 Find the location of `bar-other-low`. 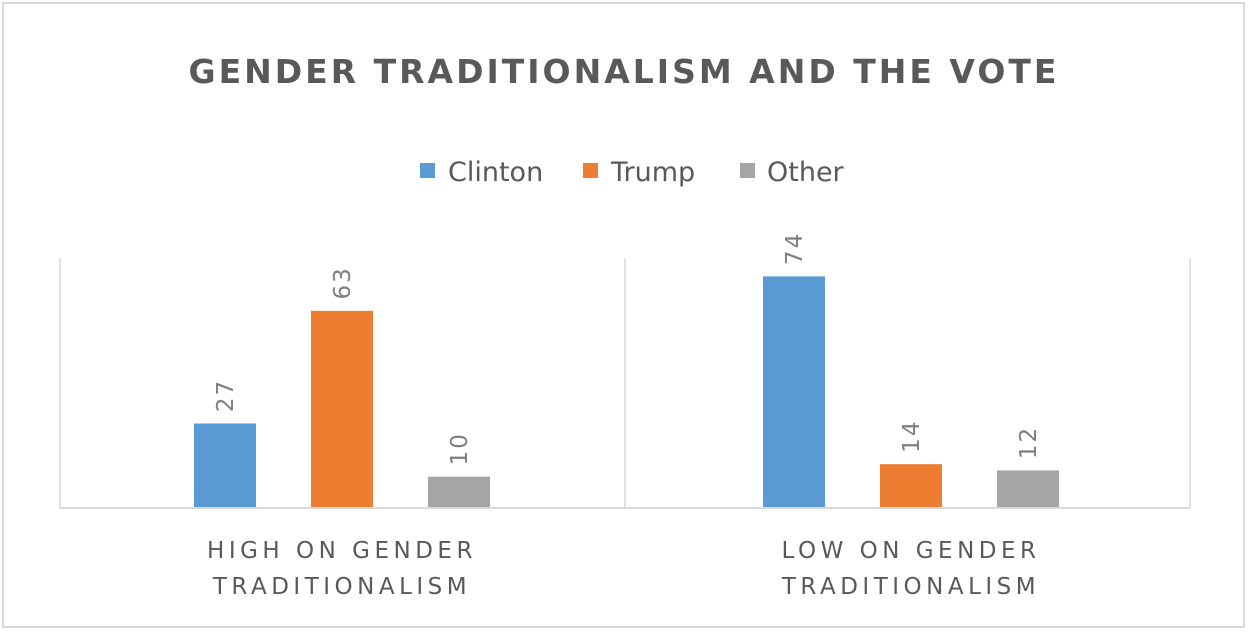

bar-other-low is located at coordinates (1028, 489).